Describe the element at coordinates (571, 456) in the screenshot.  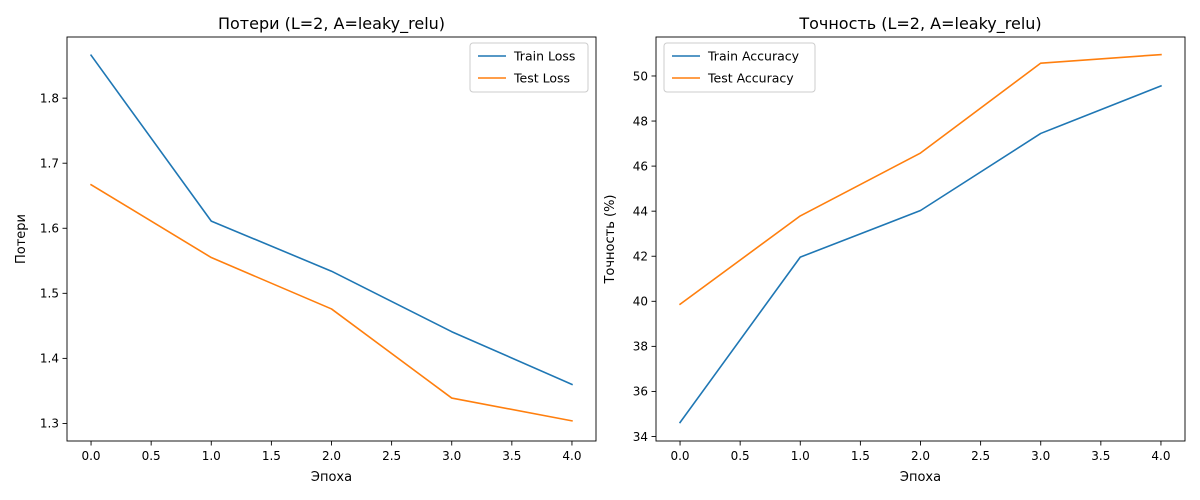
I see `loss-x-tick-label: 4.0` at that location.